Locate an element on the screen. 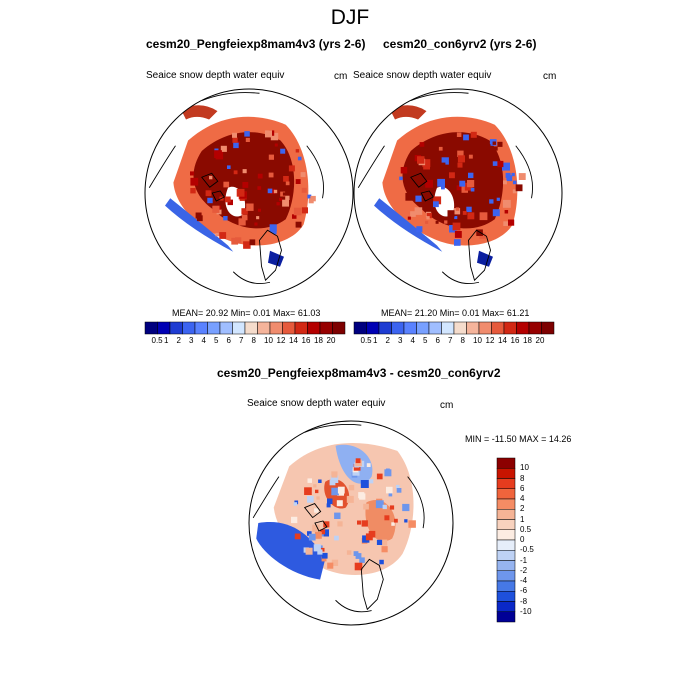 This screenshot has height=700, width=700. baltic-region is located at coordinates (276, 258).